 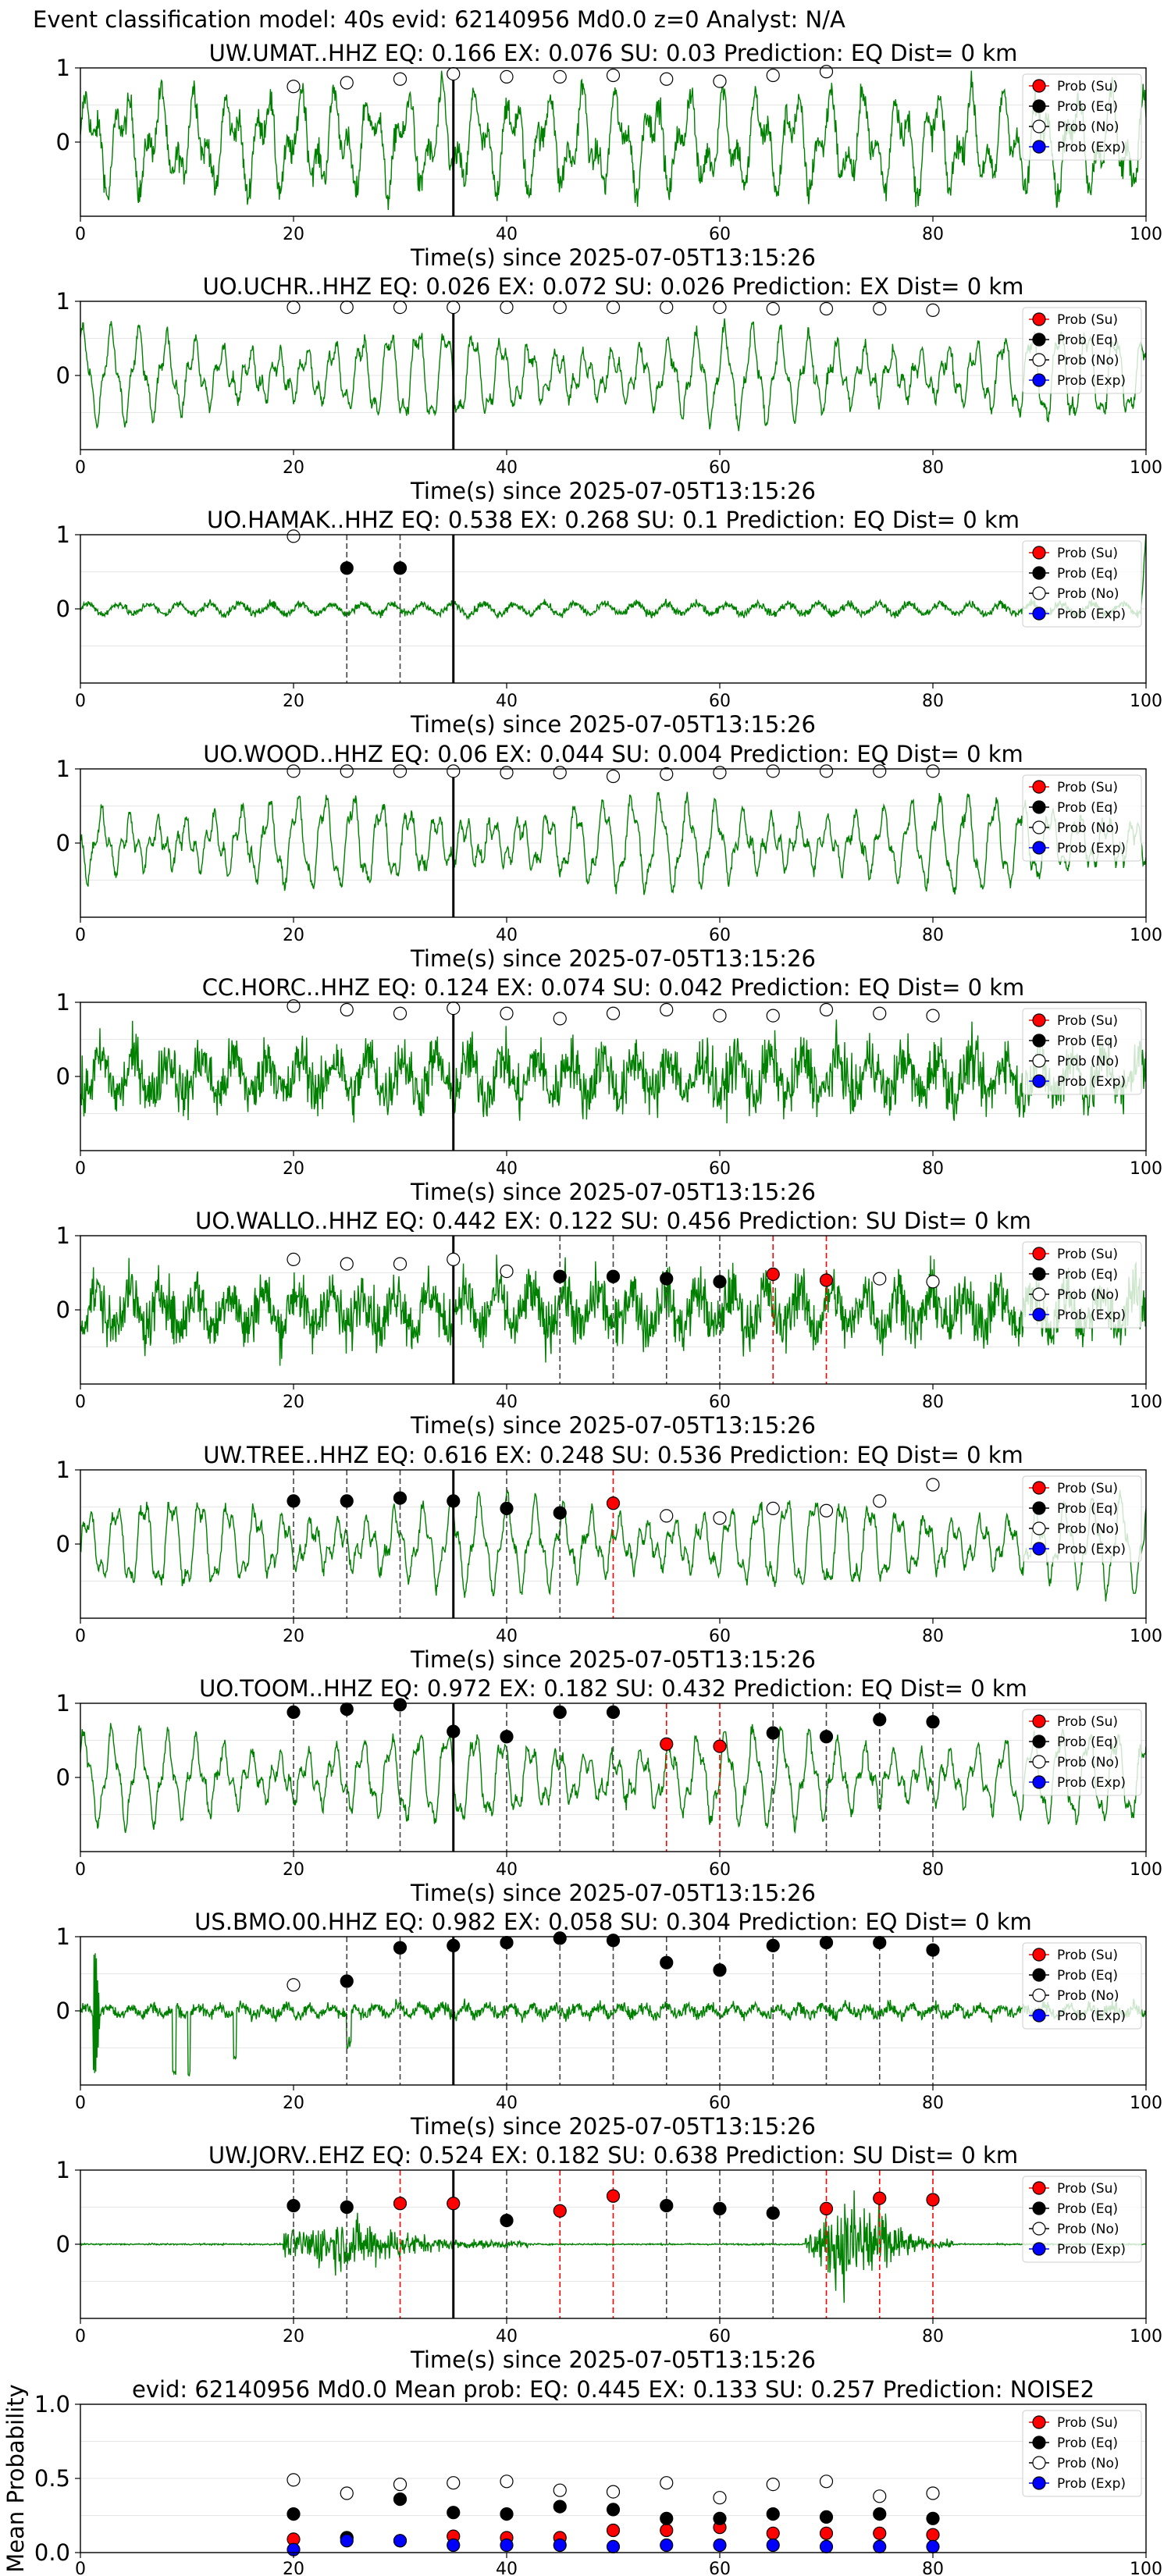 What do you see at coordinates (52, 2404) in the screenshot?
I see `y-tick-label: 1.0` at bounding box center [52, 2404].